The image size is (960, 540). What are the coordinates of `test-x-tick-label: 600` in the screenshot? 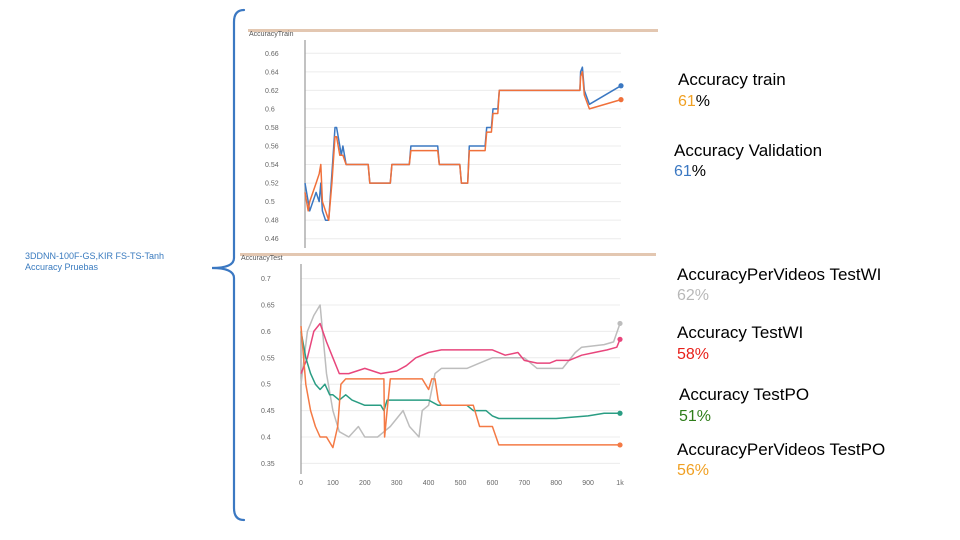 It's located at (493, 483).